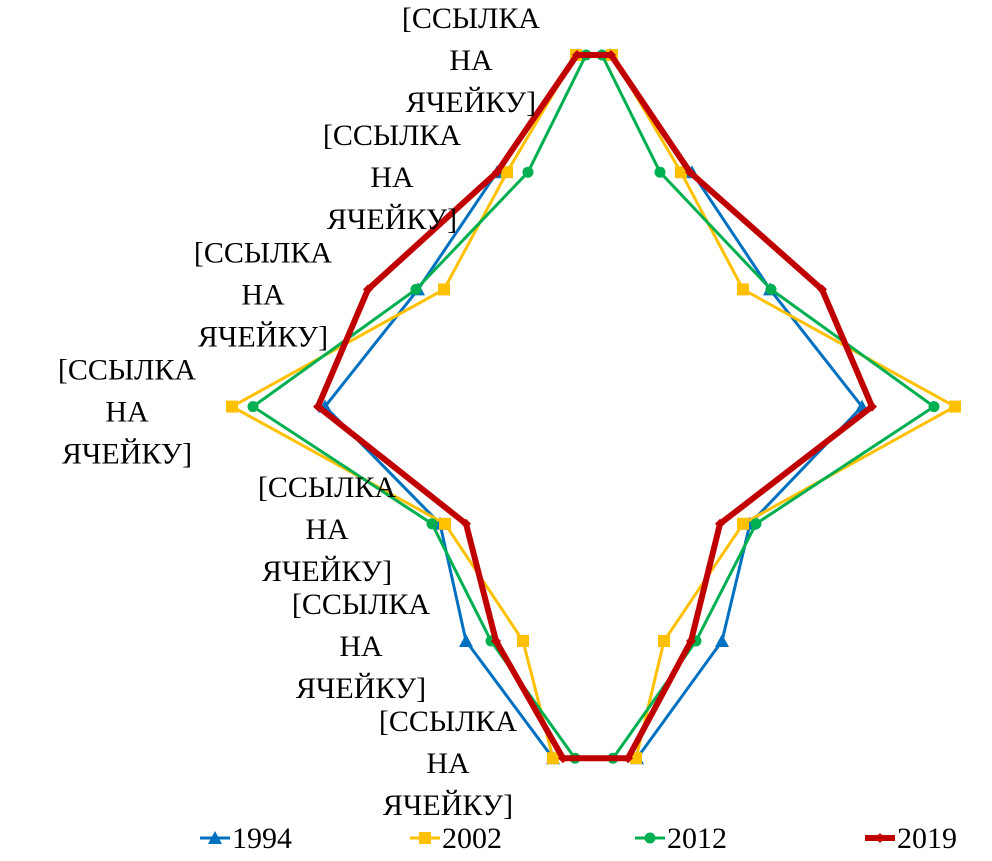 The image size is (992, 861). Describe the element at coordinates (697, 838) in the screenshot. I see `legend-label: 2012` at that location.